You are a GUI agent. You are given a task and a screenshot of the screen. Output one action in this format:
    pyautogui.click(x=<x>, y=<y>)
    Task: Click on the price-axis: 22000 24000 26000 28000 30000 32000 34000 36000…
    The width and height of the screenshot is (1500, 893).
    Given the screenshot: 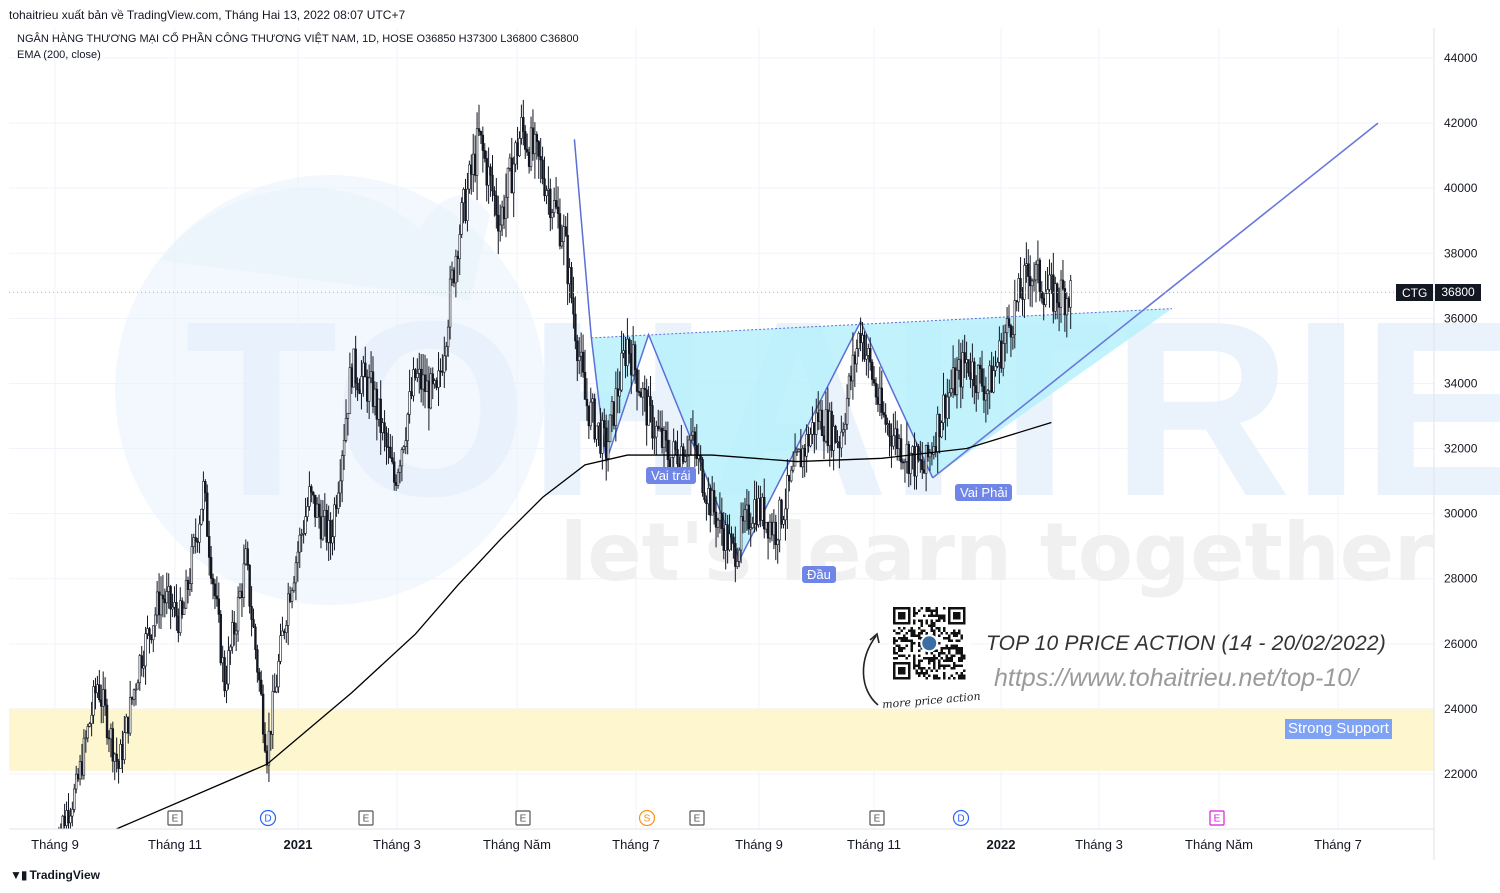 What is the action you would take?
    pyautogui.click(x=1461, y=416)
    